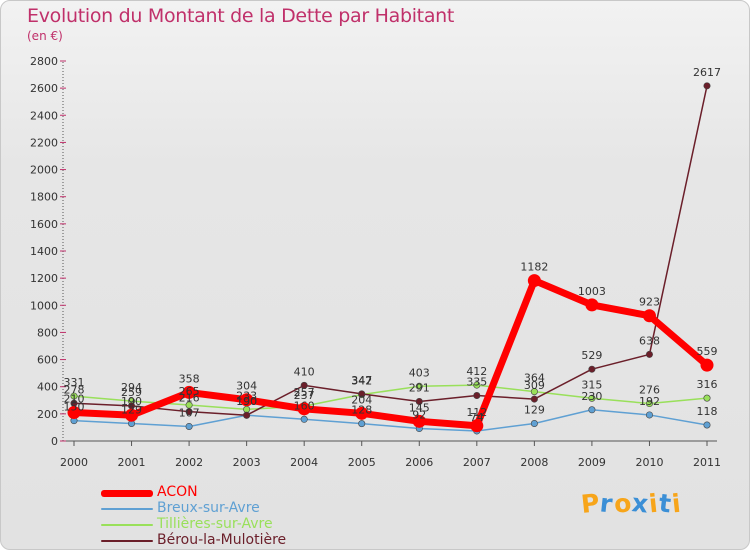 This screenshot has height=550, width=750. I want to click on data-label: 145, so click(419, 407).